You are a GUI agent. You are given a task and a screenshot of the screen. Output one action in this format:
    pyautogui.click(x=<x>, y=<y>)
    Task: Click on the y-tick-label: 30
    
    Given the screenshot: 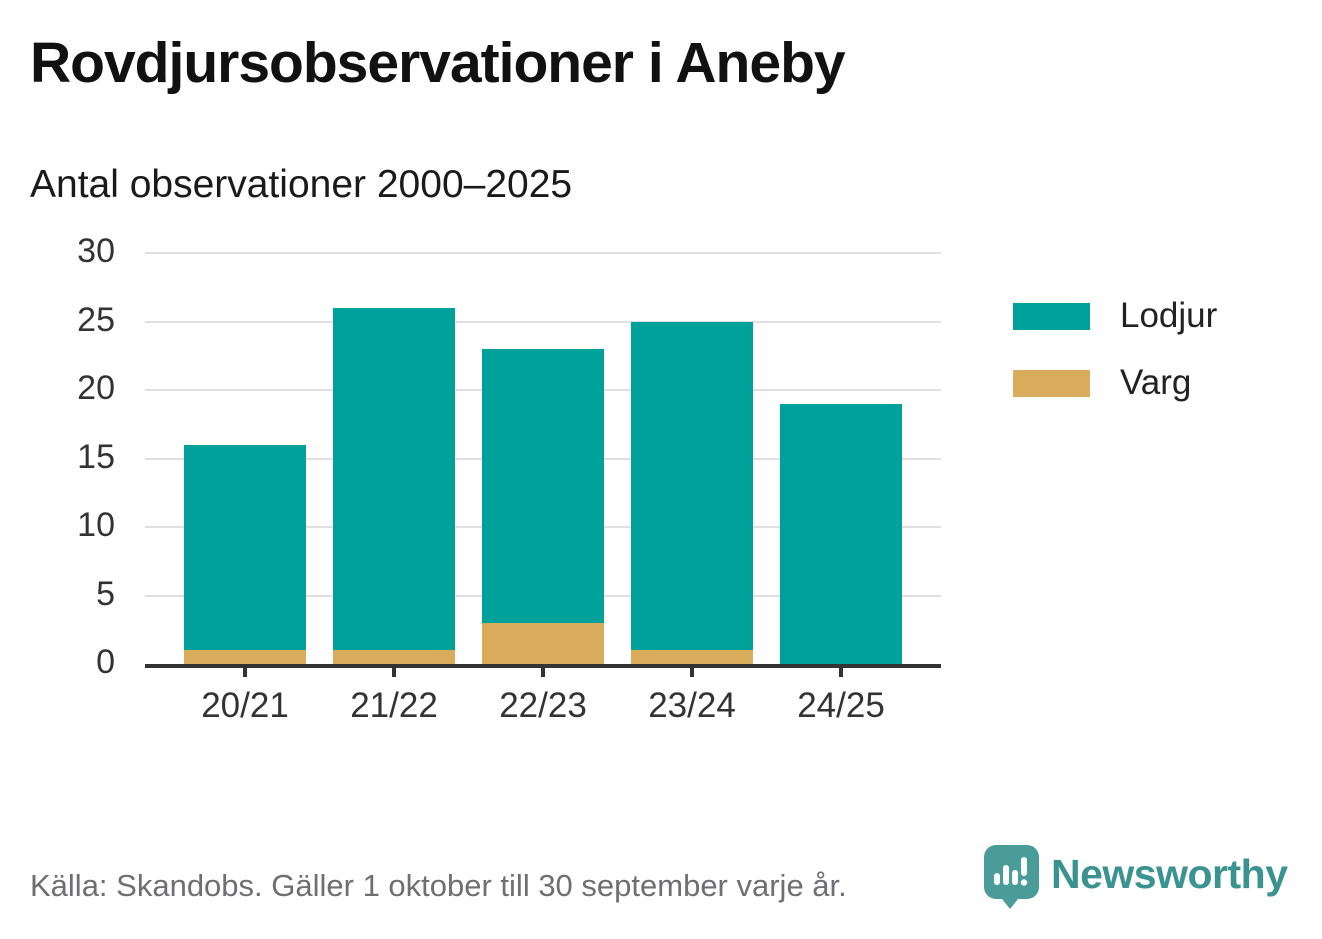 What is the action you would take?
    pyautogui.click(x=96, y=251)
    